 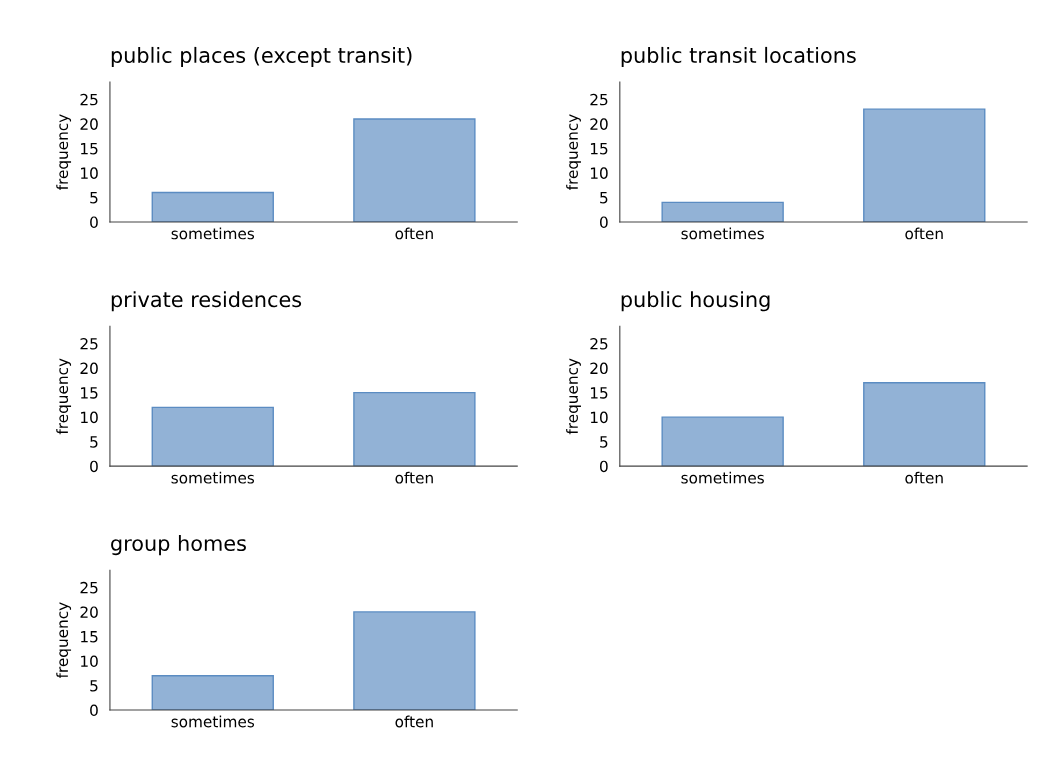 What do you see at coordinates (178, 545) in the screenshot?
I see `chart-title: group homes` at bounding box center [178, 545].